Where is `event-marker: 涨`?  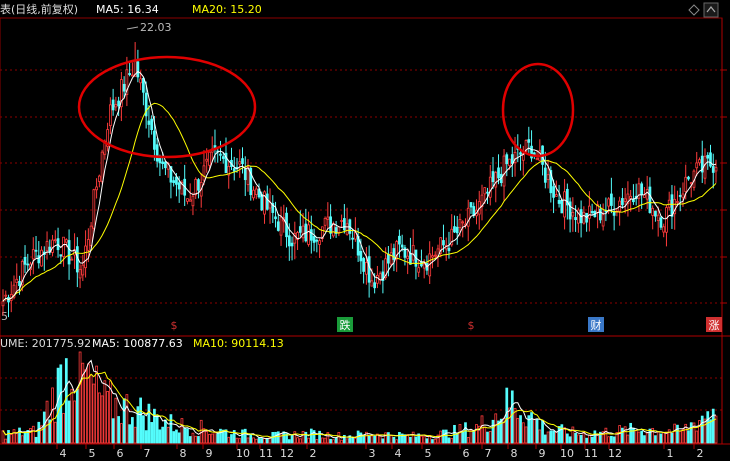 event-marker: 涨 is located at coordinates (714, 324).